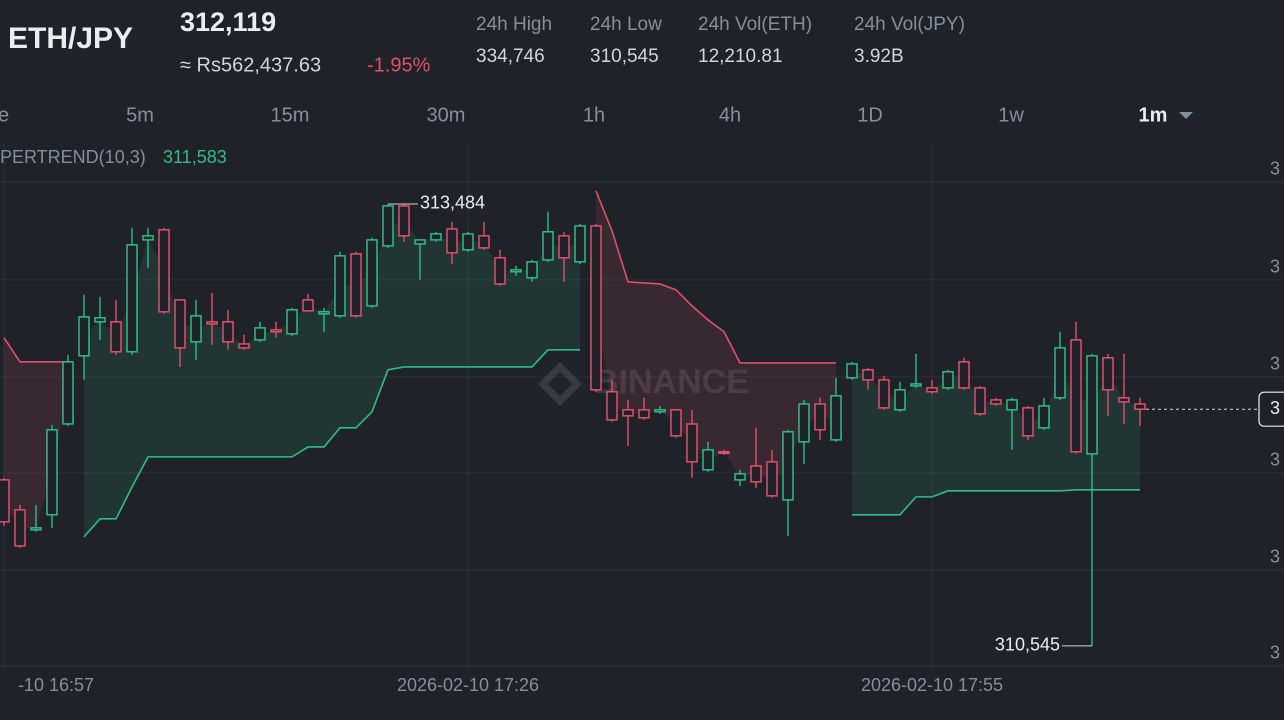  Describe the element at coordinates (4, 115) in the screenshot. I see `interval-tab: e` at that location.